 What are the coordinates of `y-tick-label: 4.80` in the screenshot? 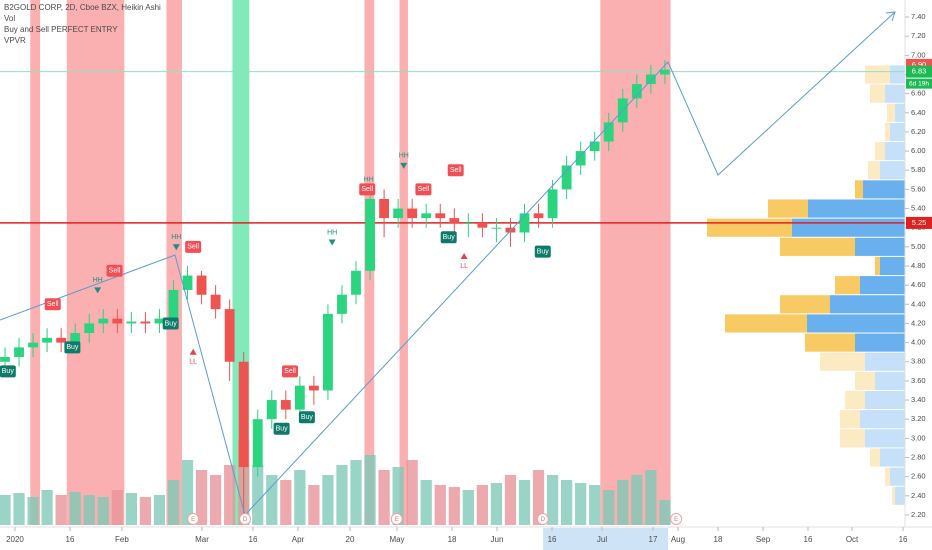 It's located at (918, 265).